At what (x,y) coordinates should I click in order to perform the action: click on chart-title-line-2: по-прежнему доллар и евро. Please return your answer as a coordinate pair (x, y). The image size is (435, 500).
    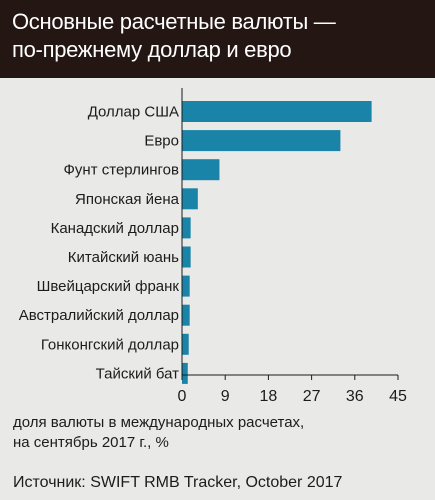
    Looking at the image, I should click on (152, 49).